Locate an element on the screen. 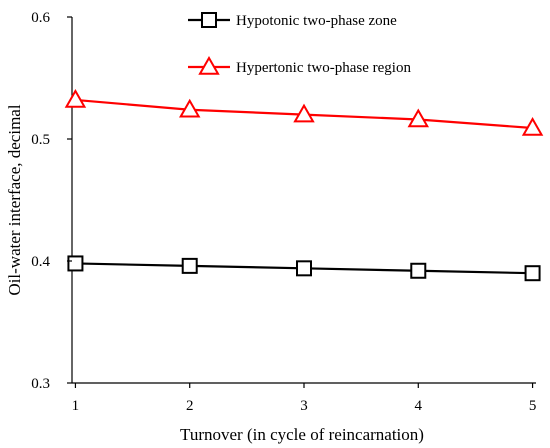  x-axis-ticks: 1 2 3 4 5 is located at coordinates (304, 398).